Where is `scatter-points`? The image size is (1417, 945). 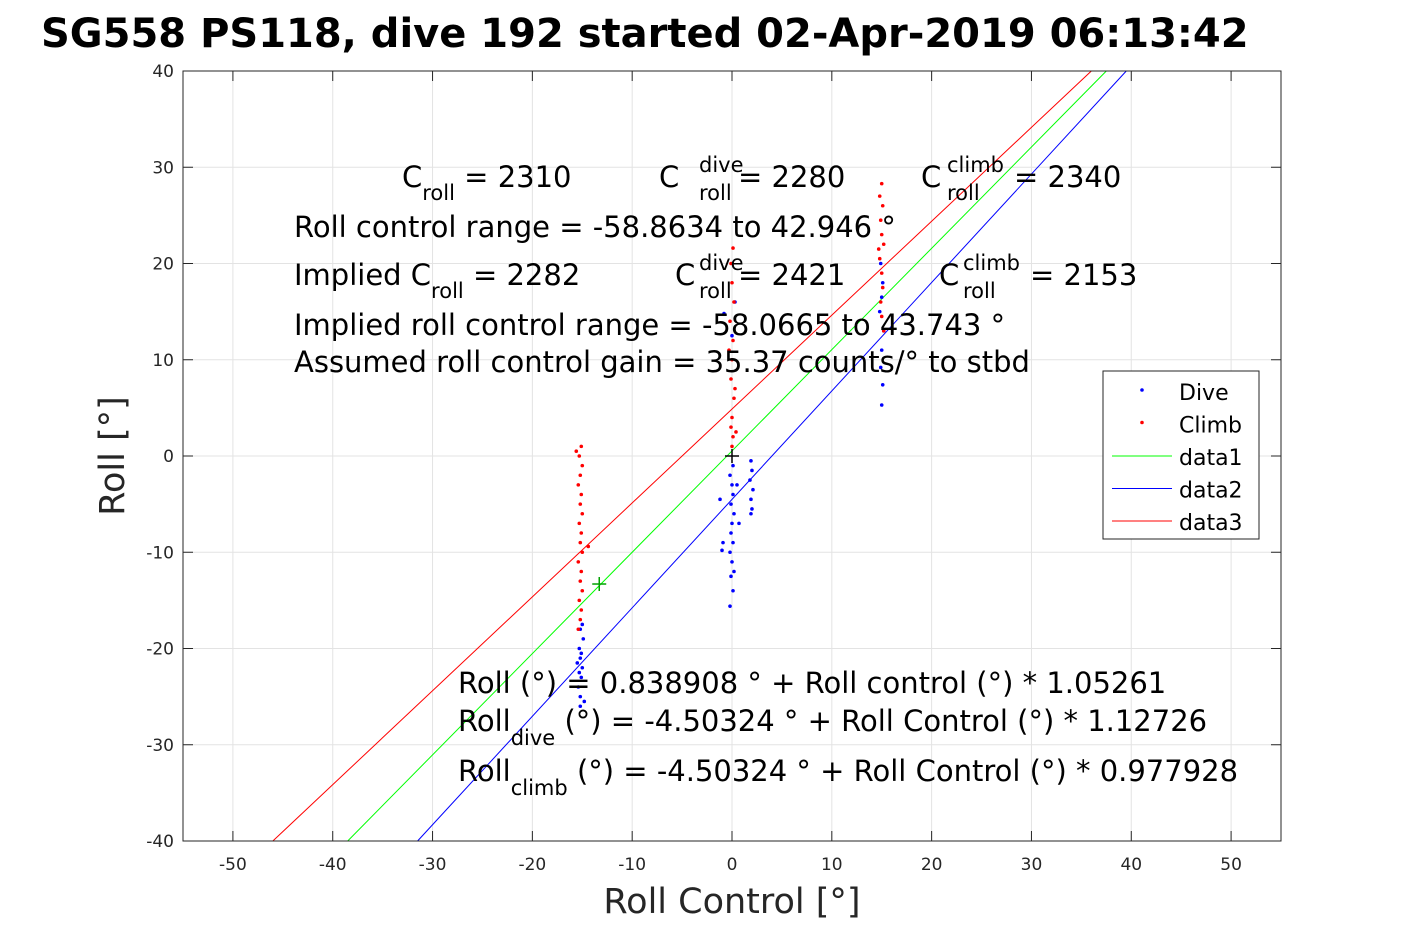 scatter-points is located at coordinates (730, 445).